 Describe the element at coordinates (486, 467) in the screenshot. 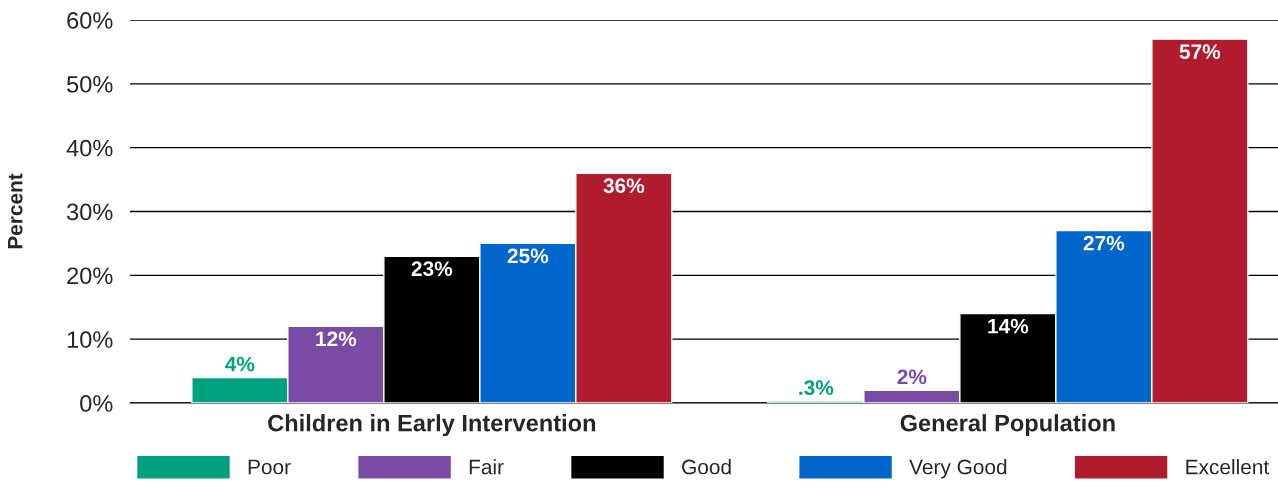

I see `legend-label: Fair` at that location.